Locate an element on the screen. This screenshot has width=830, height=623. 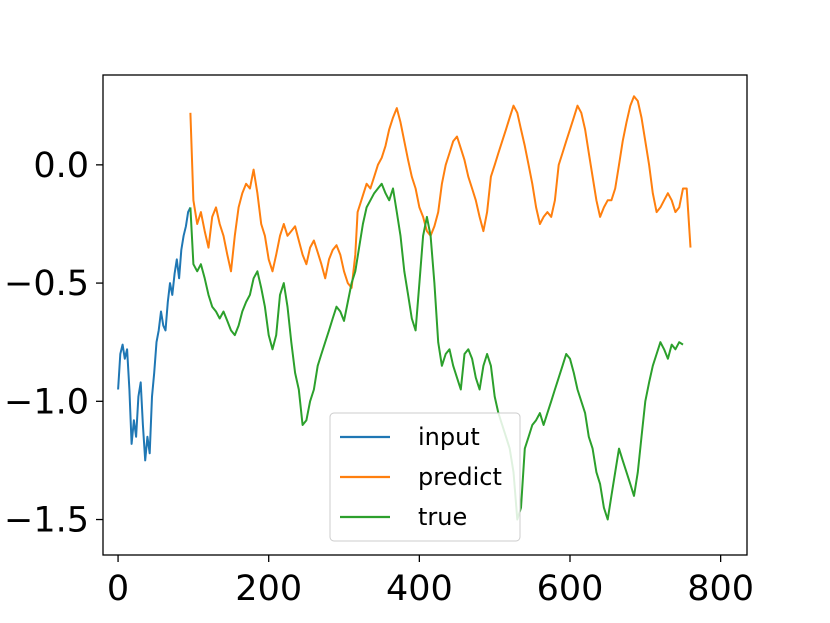
legend: input predict true is located at coordinates (425, 477).